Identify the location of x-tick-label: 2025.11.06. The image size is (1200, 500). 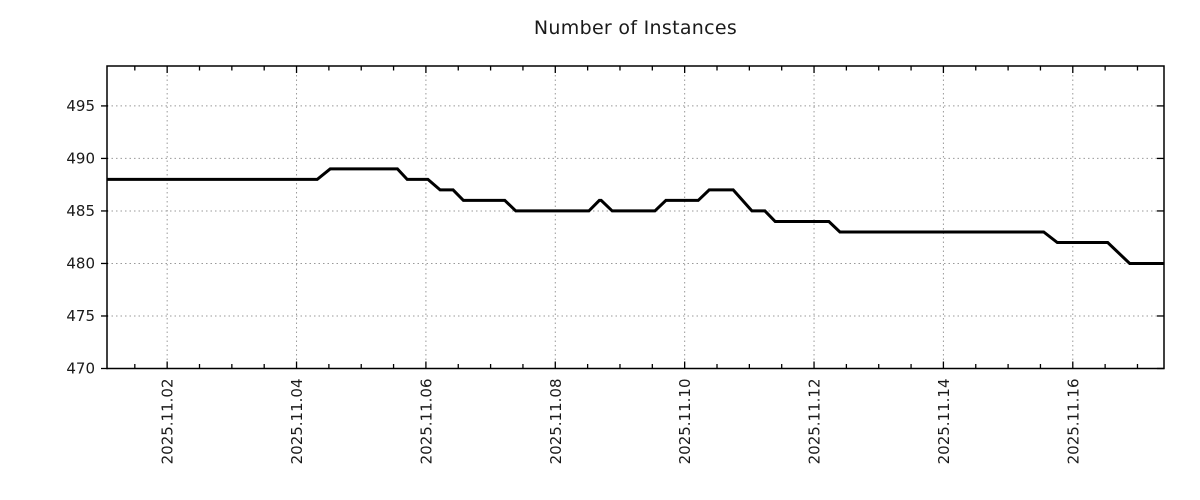
(426, 422).